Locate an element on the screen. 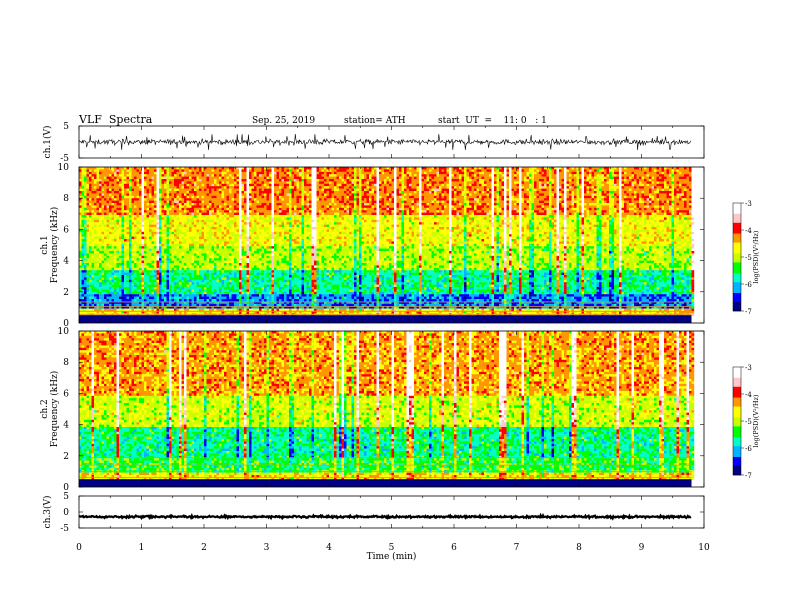  ch1-waveform-y-tick-label: 5 is located at coordinates (66, 127).